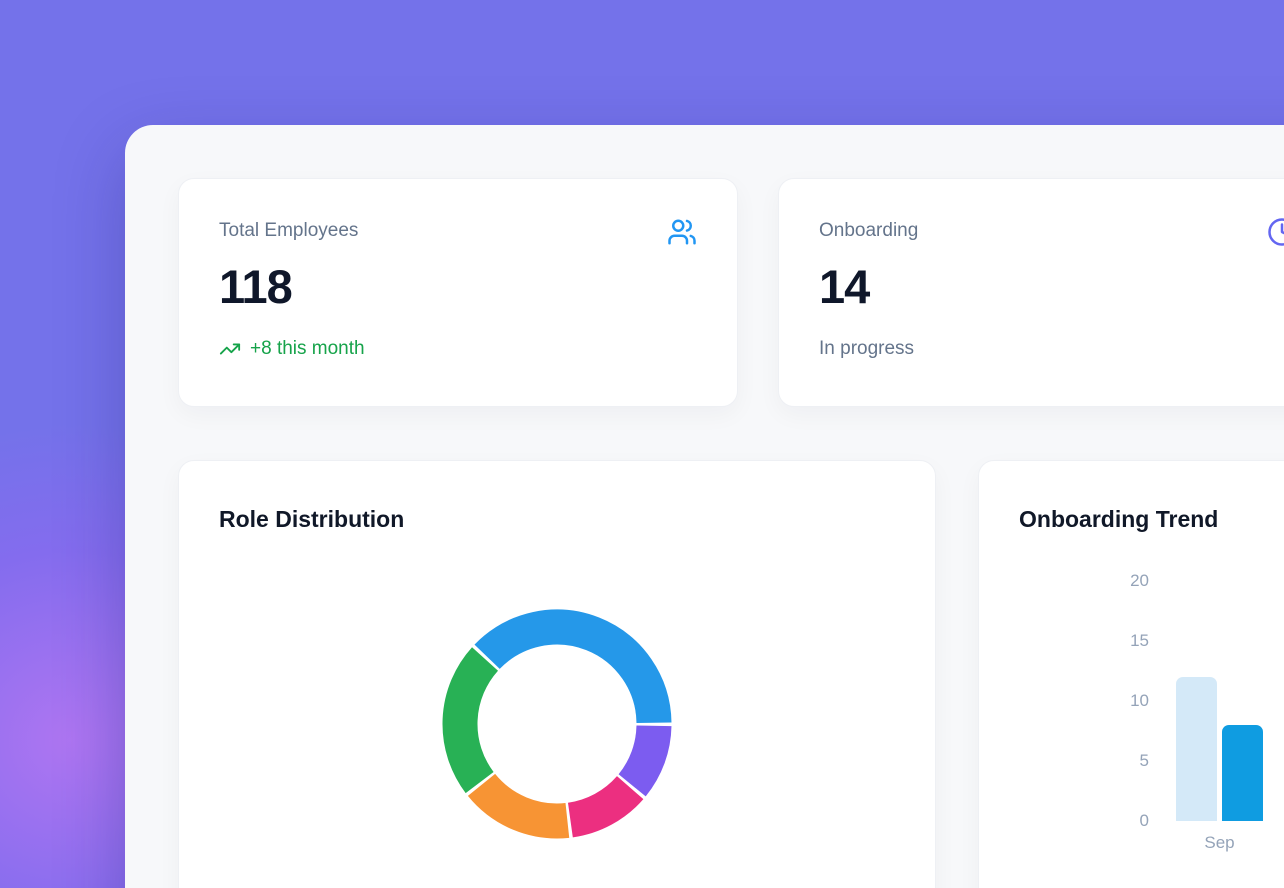 The height and width of the screenshot is (888, 1284). What do you see at coordinates (1139, 700) in the screenshot?
I see `y-tick-label: 10` at bounding box center [1139, 700].